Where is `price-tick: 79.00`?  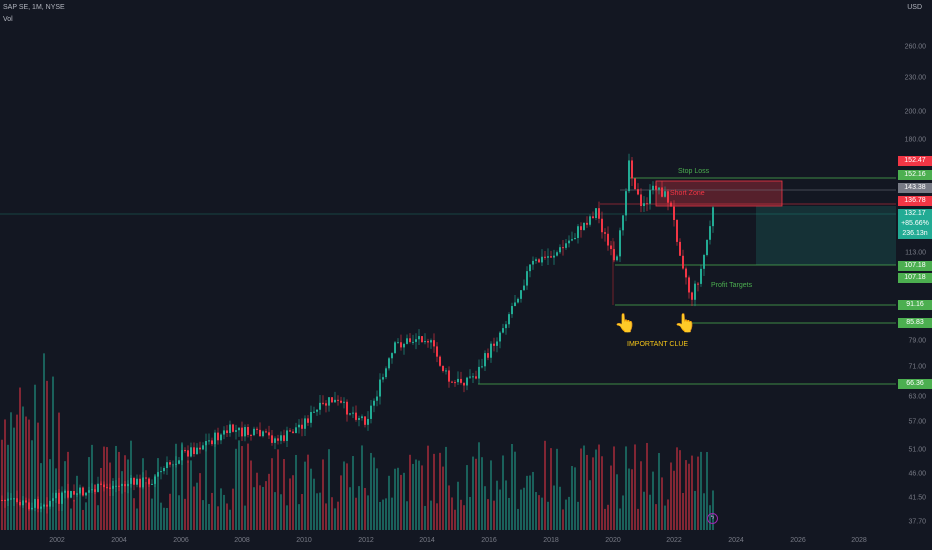 price-tick: 79.00 is located at coordinates (917, 341).